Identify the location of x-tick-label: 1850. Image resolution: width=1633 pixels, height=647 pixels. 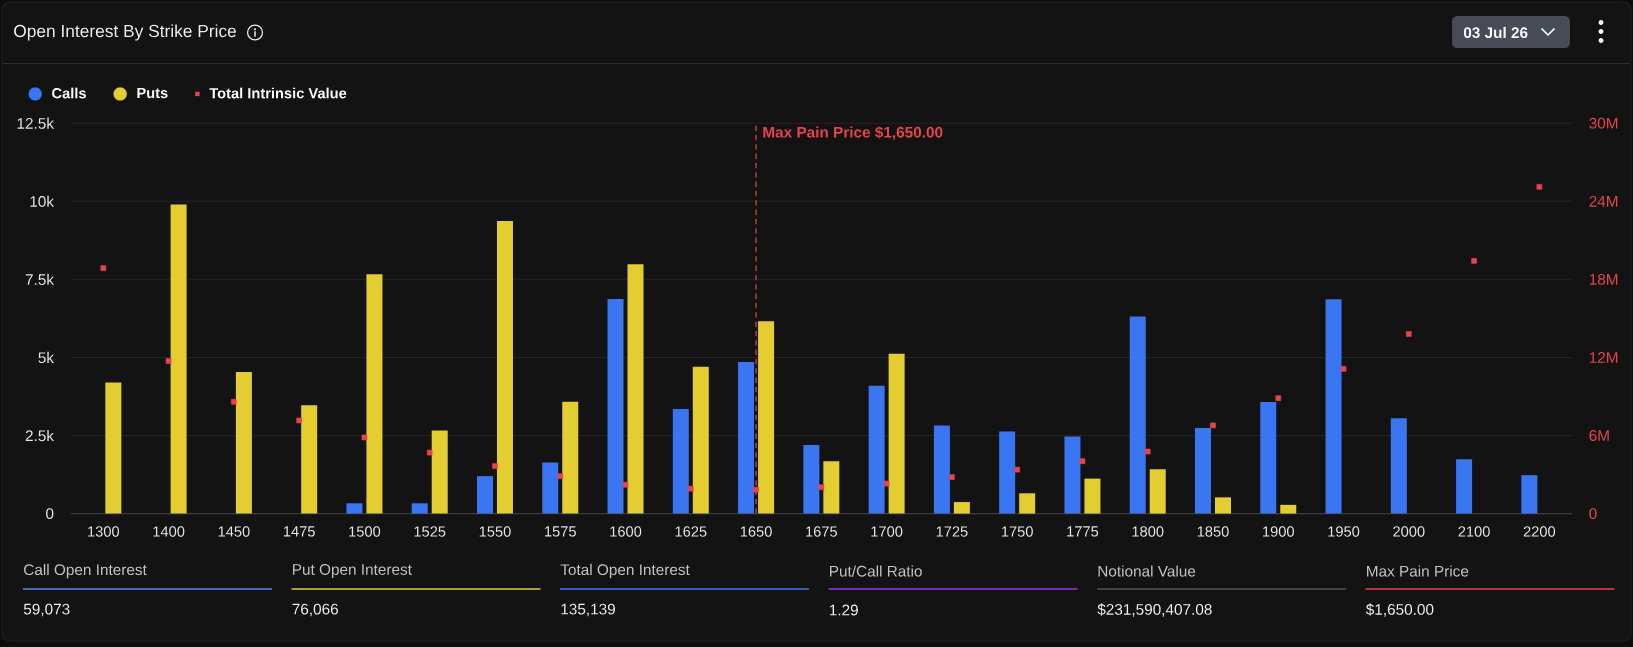
(1213, 531).